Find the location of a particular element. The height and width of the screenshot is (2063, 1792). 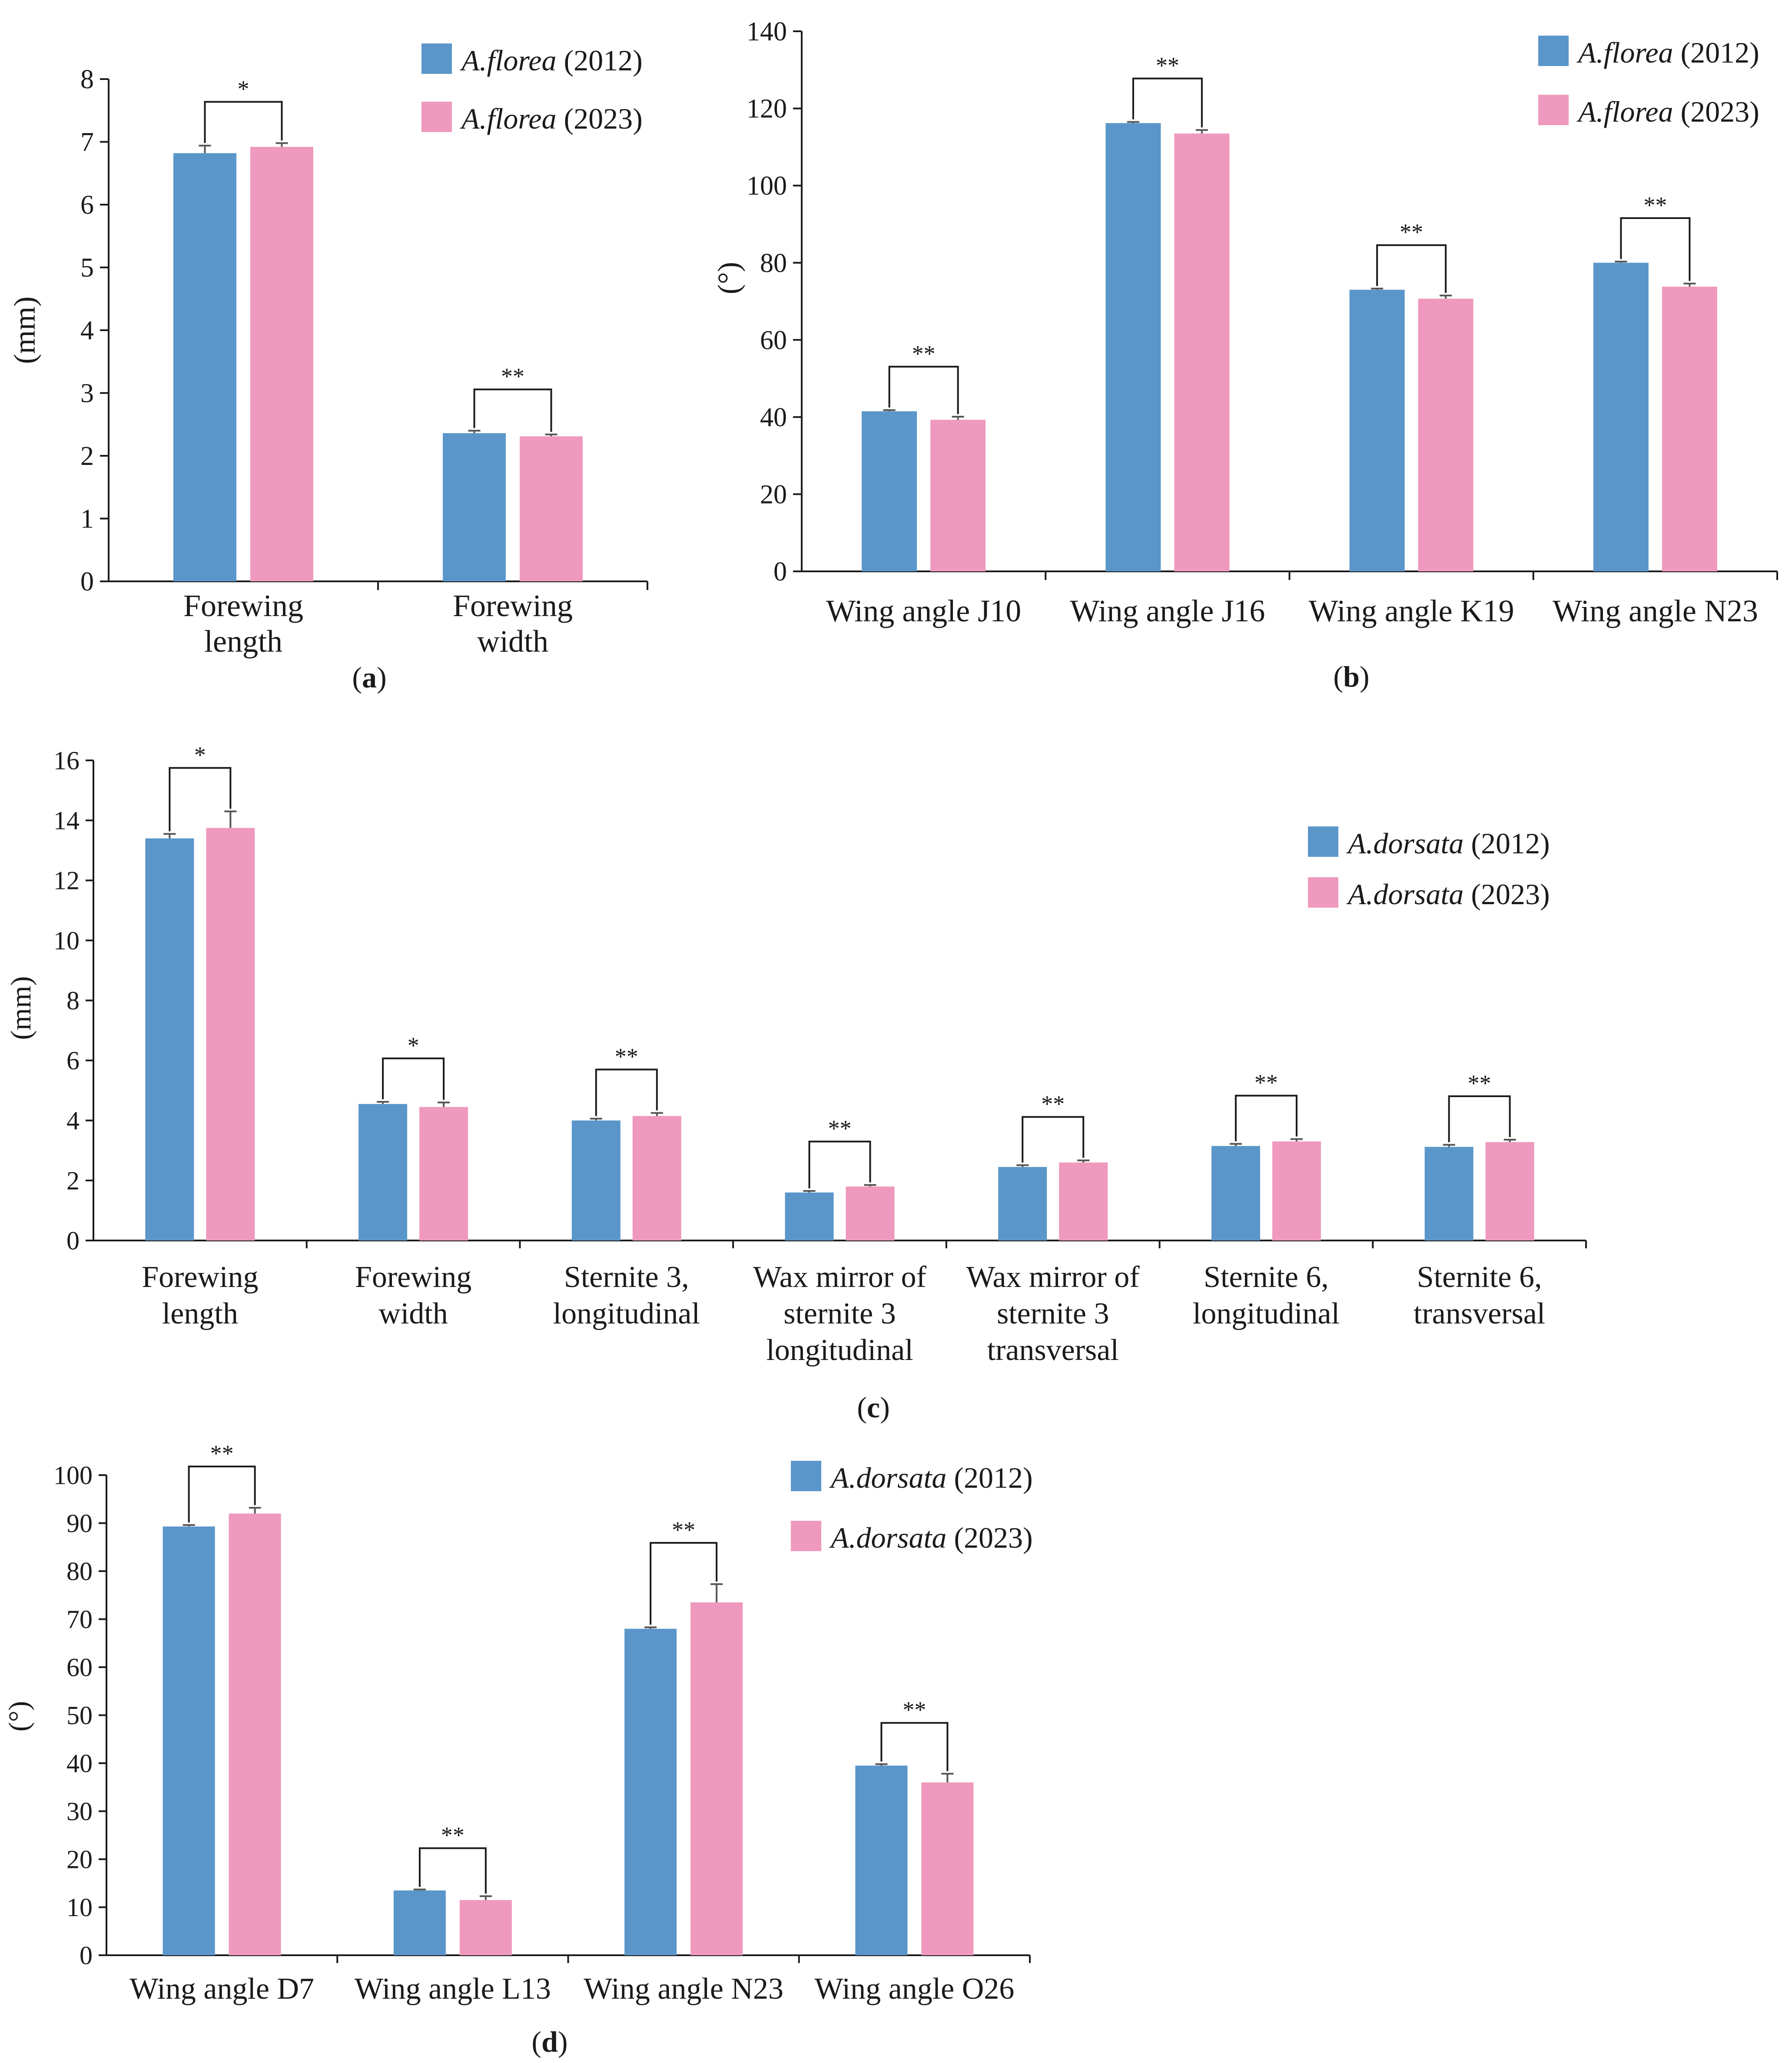

x-tick-label: Wing angle D7 is located at coordinates (221, 1989).